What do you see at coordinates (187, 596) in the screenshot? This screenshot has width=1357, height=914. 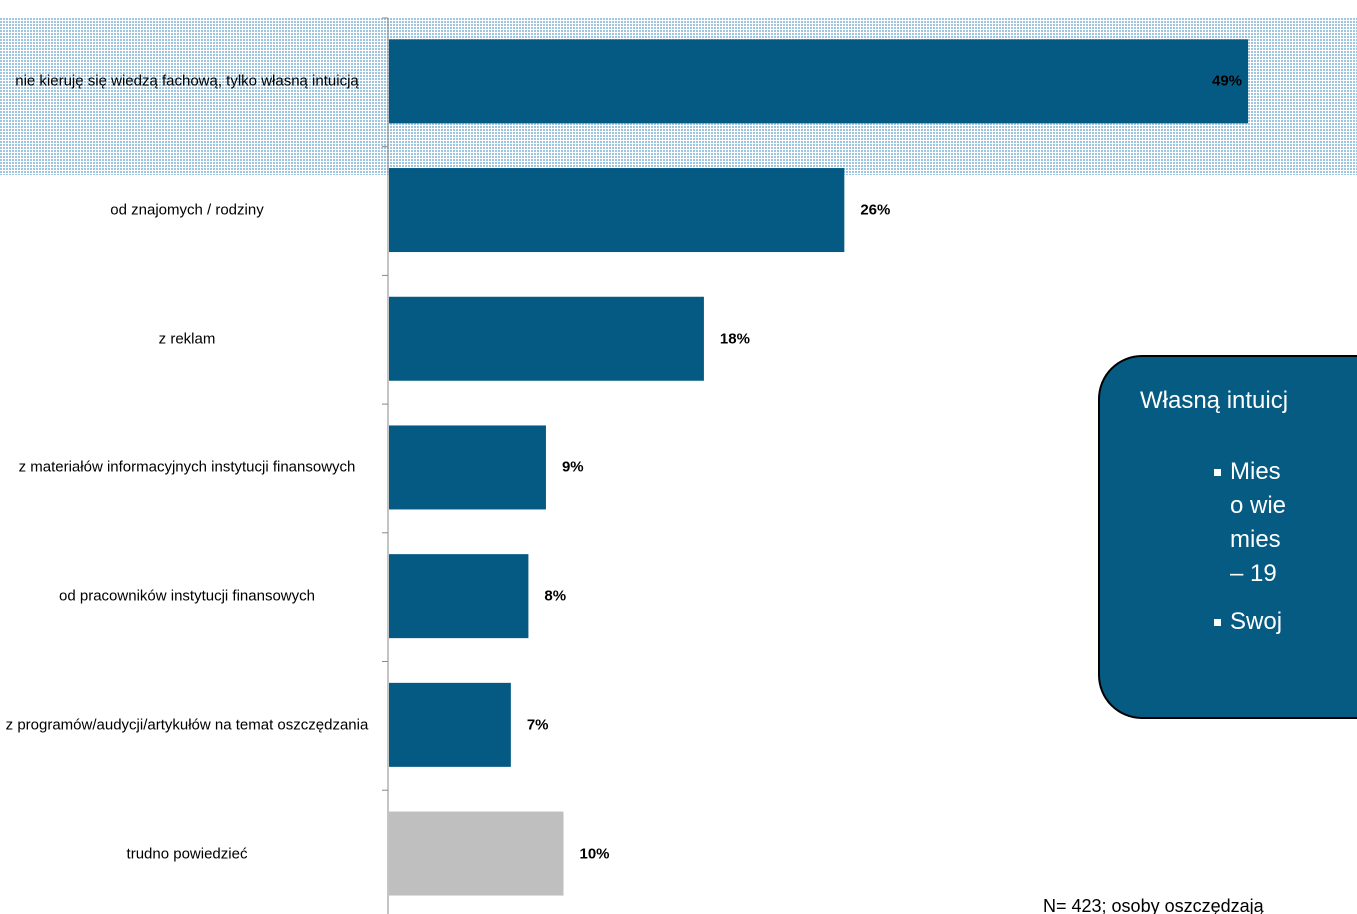 I see `category-label: od pracowników instytucji finansowych` at bounding box center [187, 596].